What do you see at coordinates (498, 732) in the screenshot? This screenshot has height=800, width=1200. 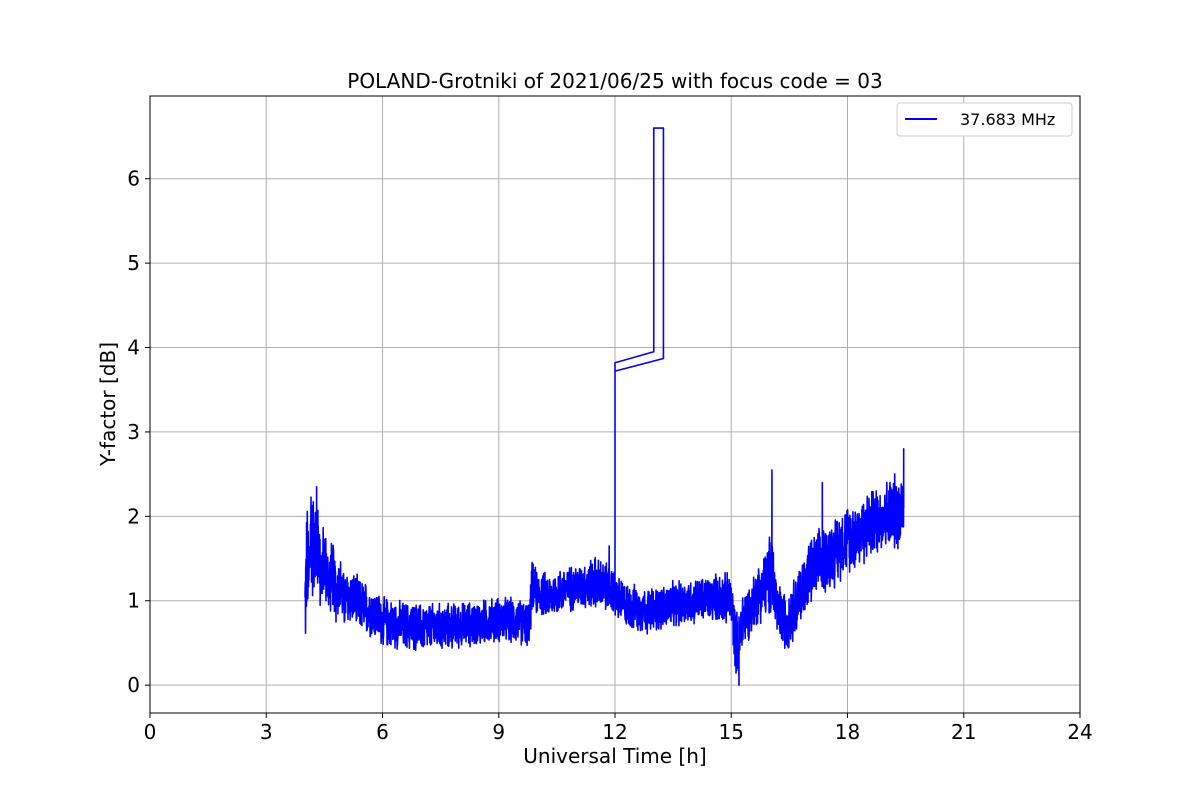 I see `x-tick-label: 9` at bounding box center [498, 732].